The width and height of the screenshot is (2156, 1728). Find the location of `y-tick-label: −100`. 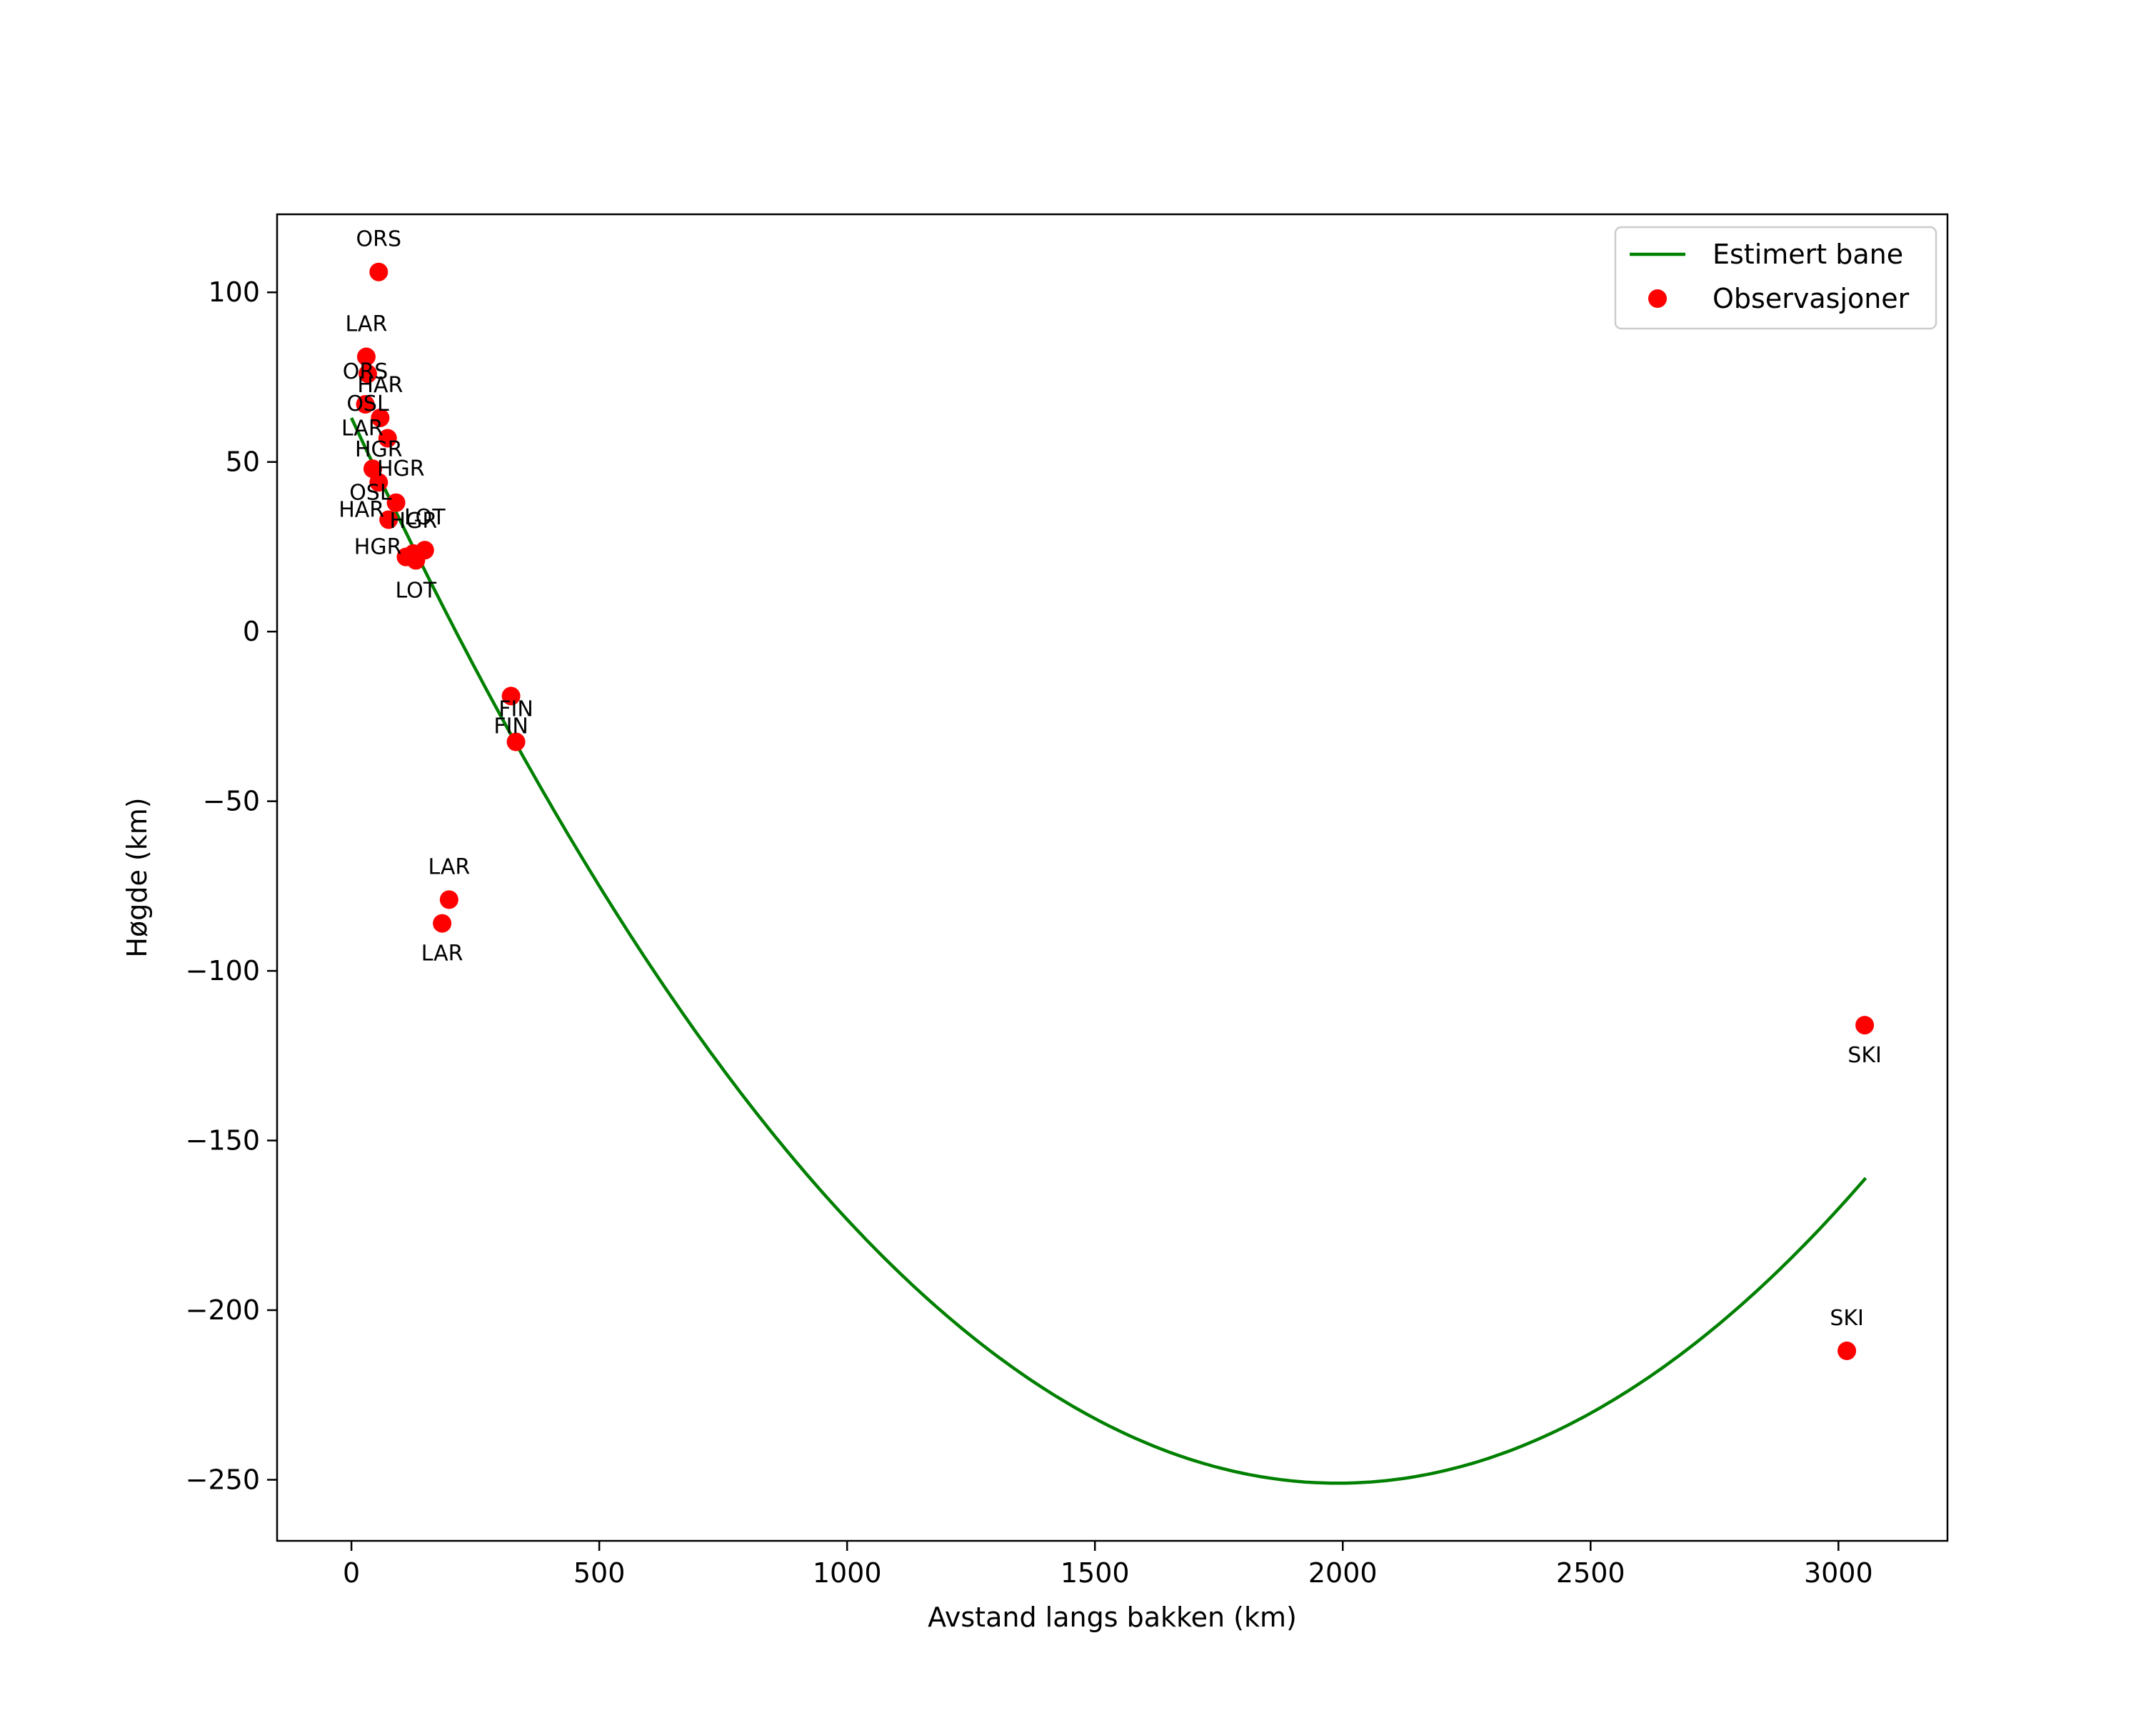

y-tick-label: −100 is located at coordinates (223, 971).